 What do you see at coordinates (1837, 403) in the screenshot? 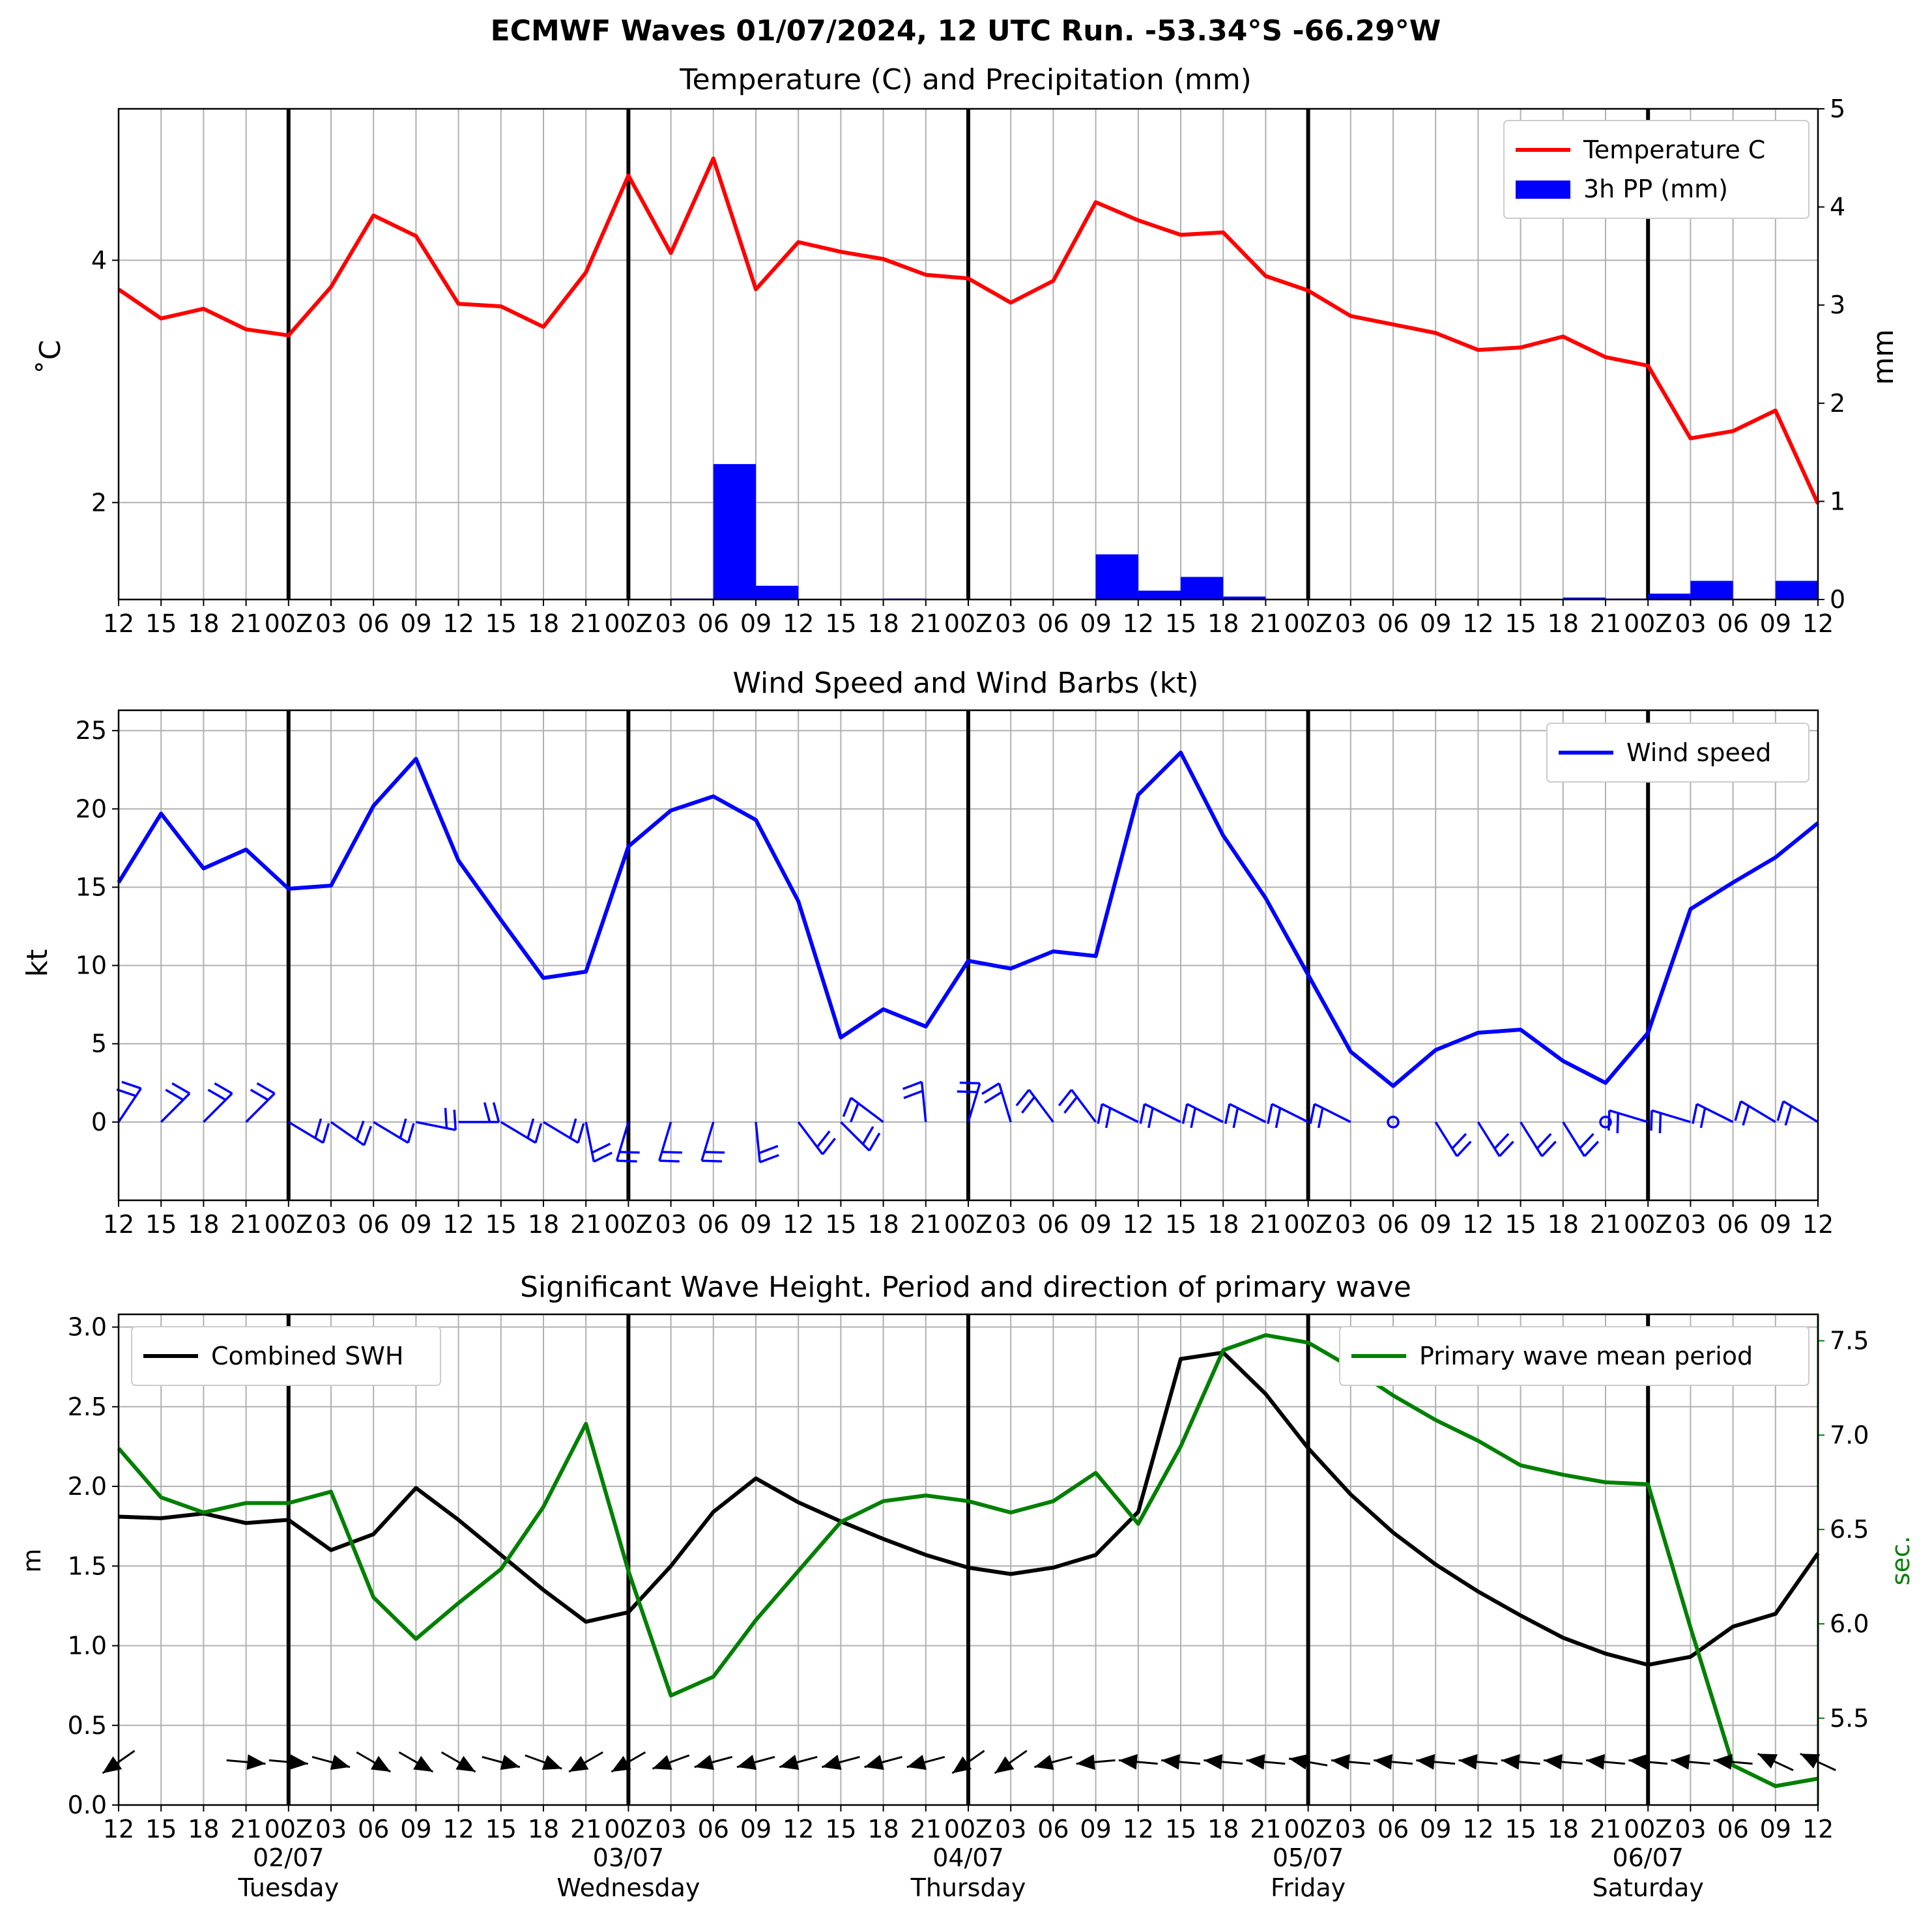
I see `y2-tick-label: 2` at bounding box center [1837, 403].